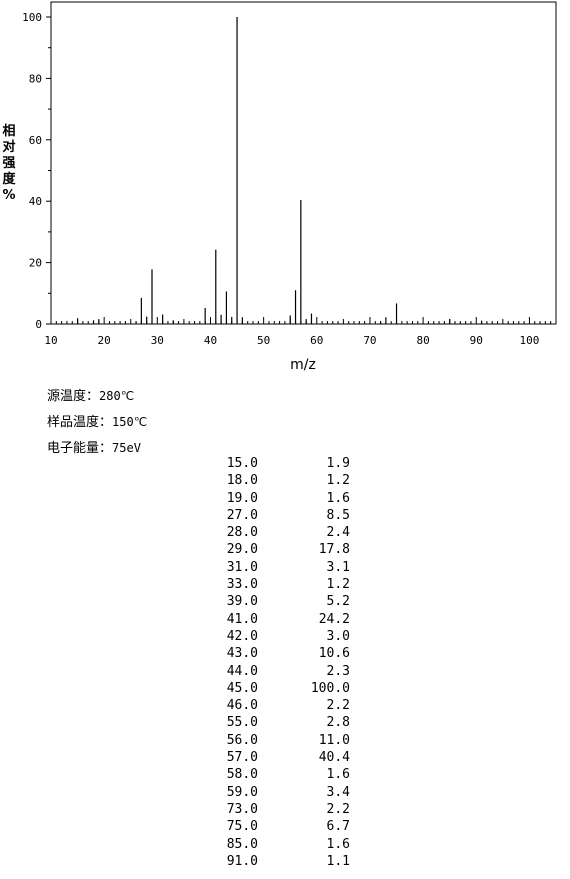 This screenshot has width=570, height=879. Describe the element at coordinates (338, 809) in the screenshot. I see `peak-intensity: 2.2` at that location.